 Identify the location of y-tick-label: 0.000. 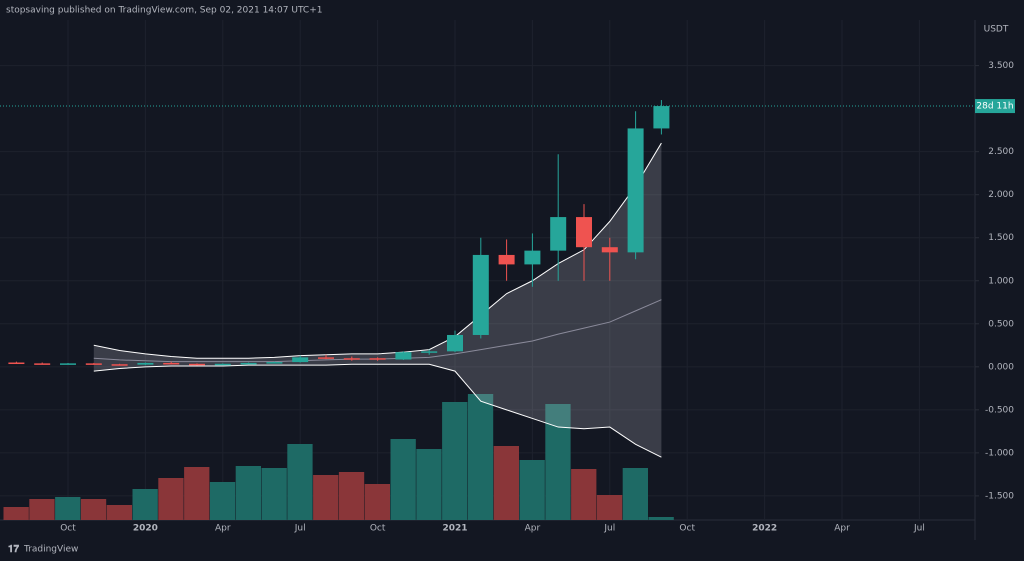
(1001, 367).